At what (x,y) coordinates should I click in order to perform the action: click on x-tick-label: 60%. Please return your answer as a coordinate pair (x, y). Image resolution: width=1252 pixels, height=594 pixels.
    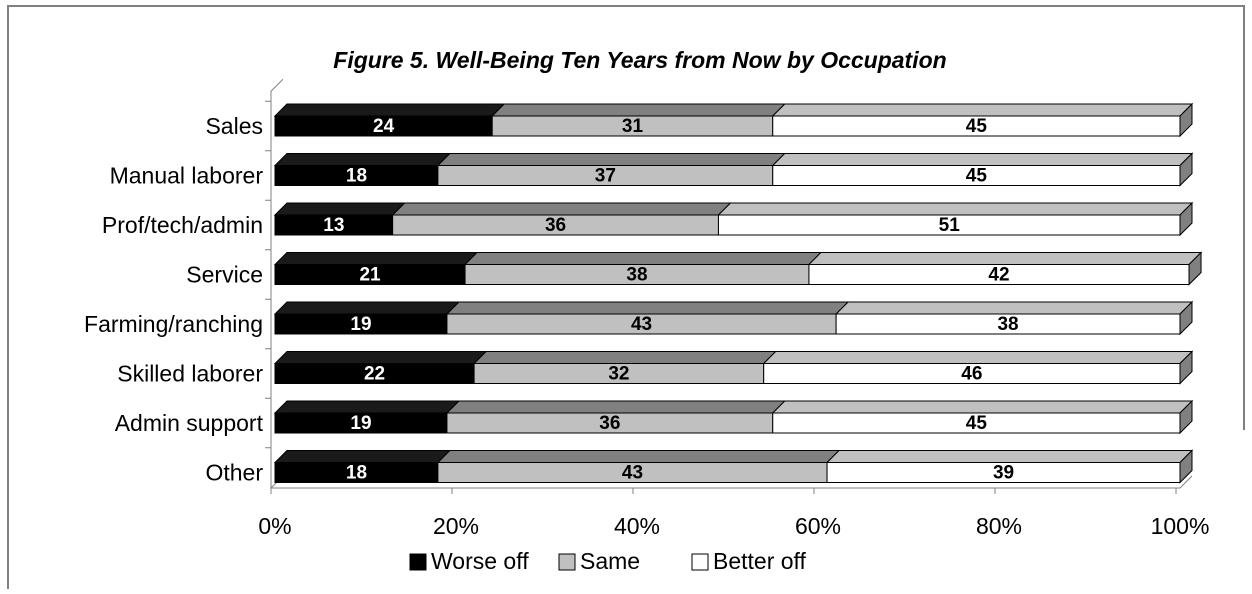
    Looking at the image, I should click on (818, 526).